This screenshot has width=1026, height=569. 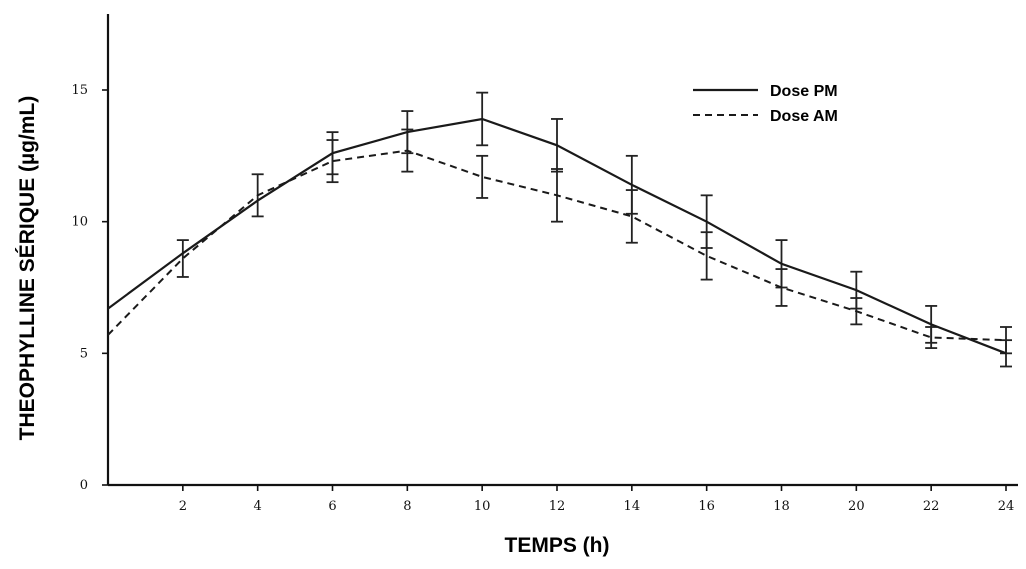 I want to click on x-axis-title: TEMPS (h), so click(x=557, y=545).